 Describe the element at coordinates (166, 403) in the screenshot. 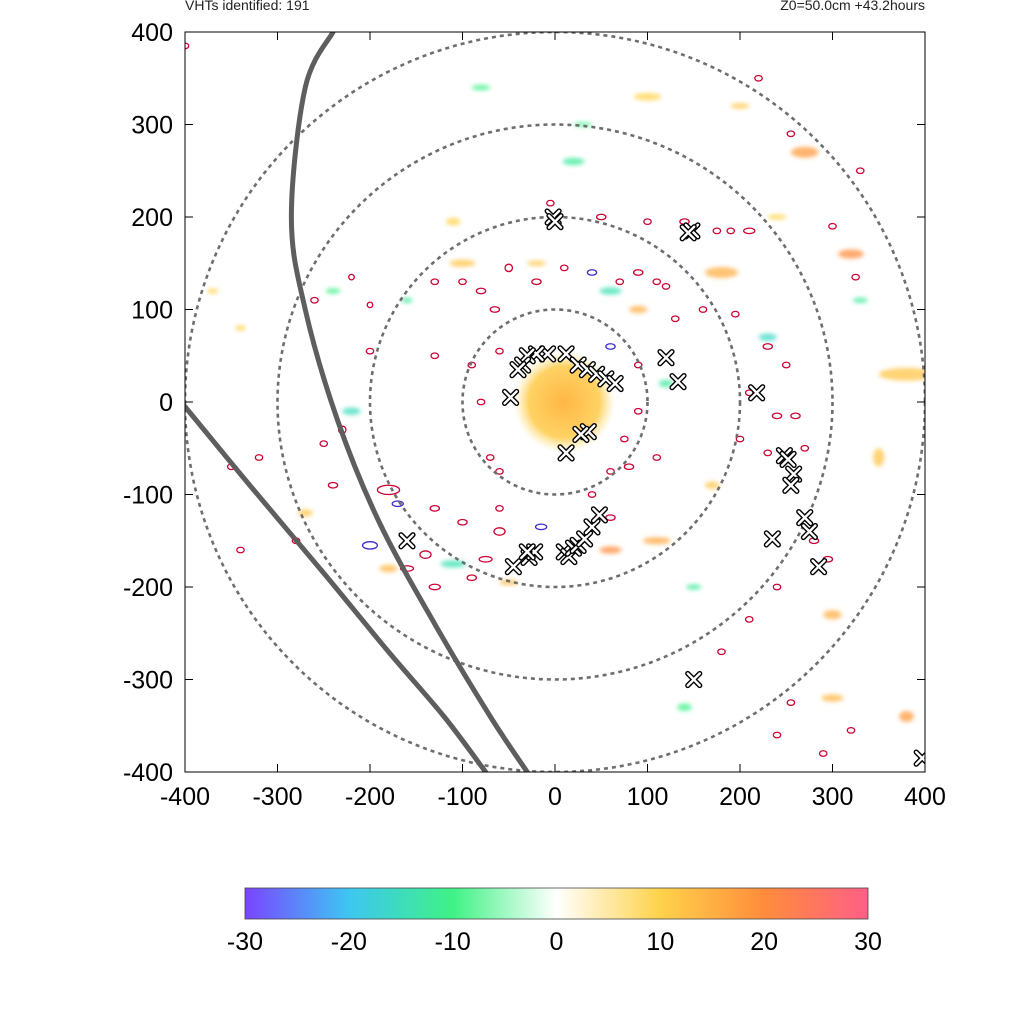

I see `y-tick-label: 0` at that location.